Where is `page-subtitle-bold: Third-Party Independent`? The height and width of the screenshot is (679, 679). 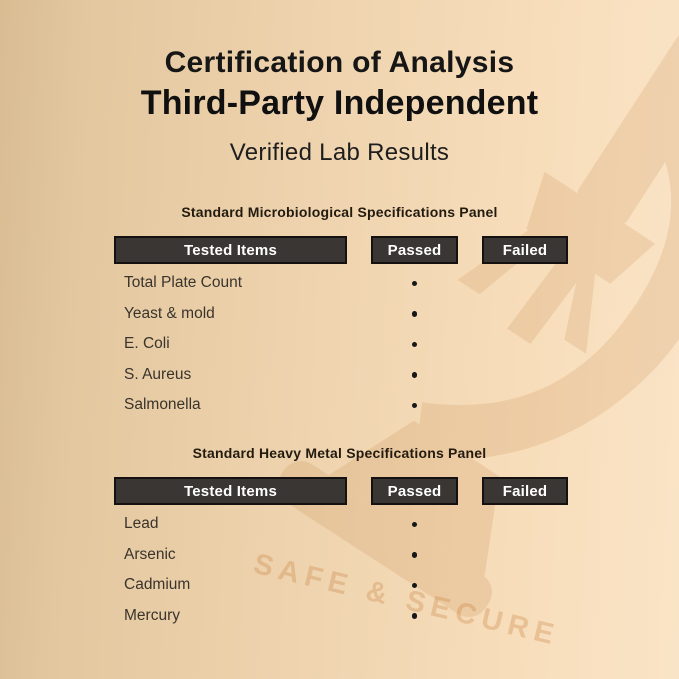 page-subtitle-bold: Third-Party Independent is located at coordinates (339, 103).